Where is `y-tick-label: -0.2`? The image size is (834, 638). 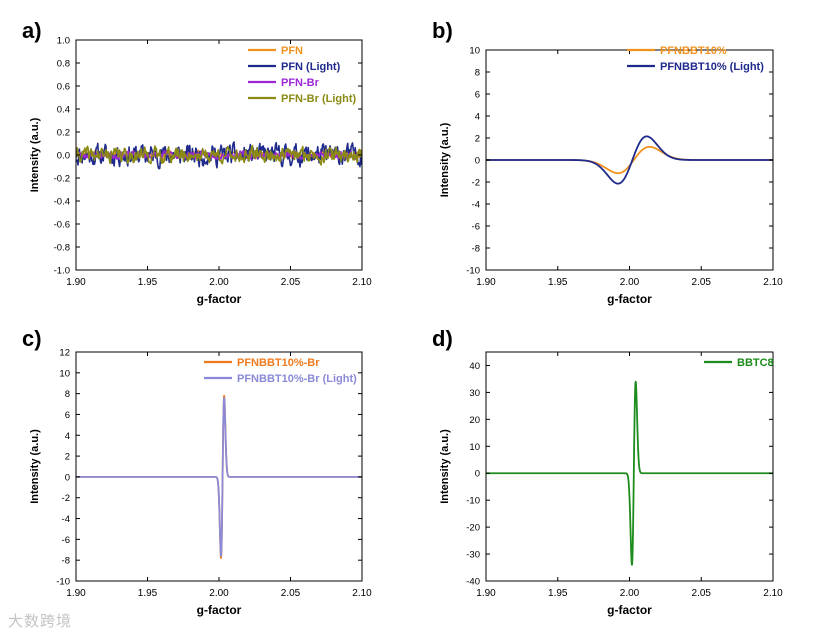
y-tick-label: -0.2 is located at coordinates (62, 179).